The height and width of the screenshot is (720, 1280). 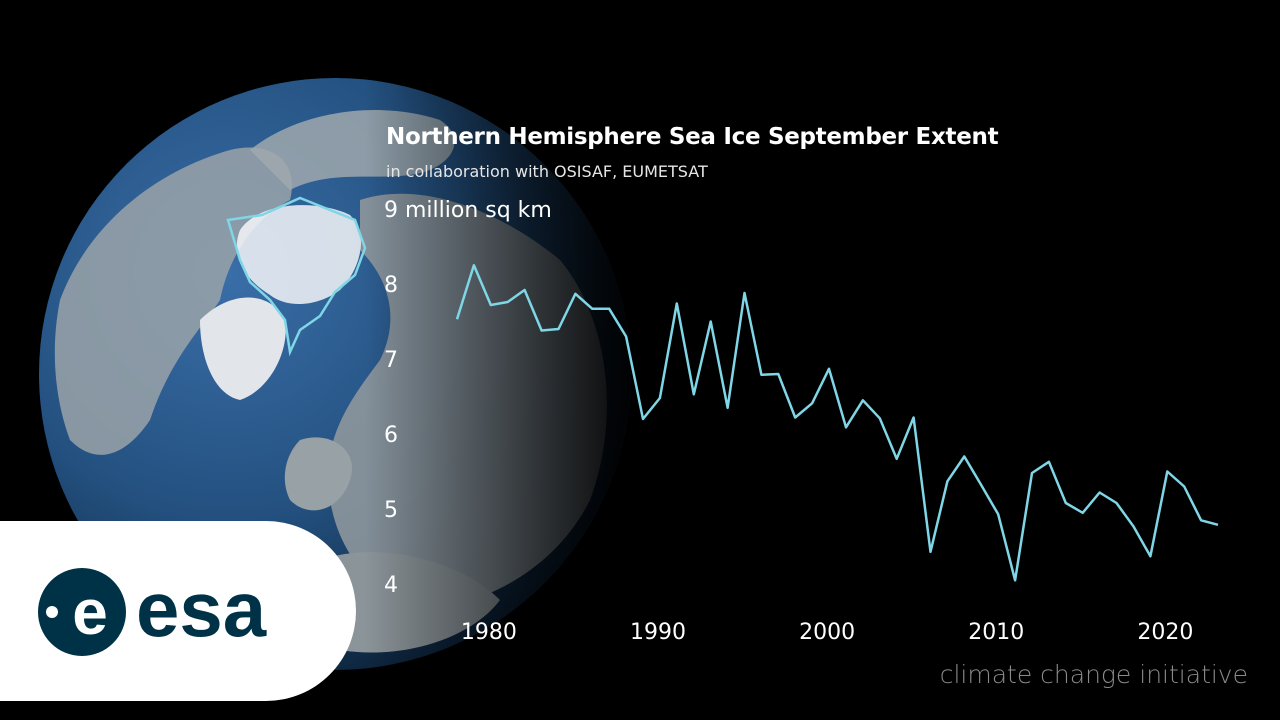 What do you see at coordinates (658, 632) in the screenshot?
I see `x-tick-label: 1990` at bounding box center [658, 632].